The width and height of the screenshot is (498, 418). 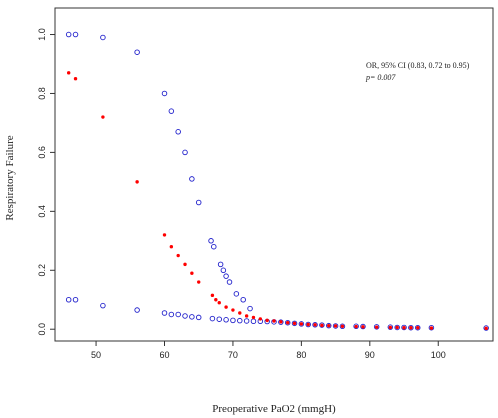 What do you see at coordinates (370, 355) in the screenshot?
I see `x-tick-label: 90` at bounding box center [370, 355].